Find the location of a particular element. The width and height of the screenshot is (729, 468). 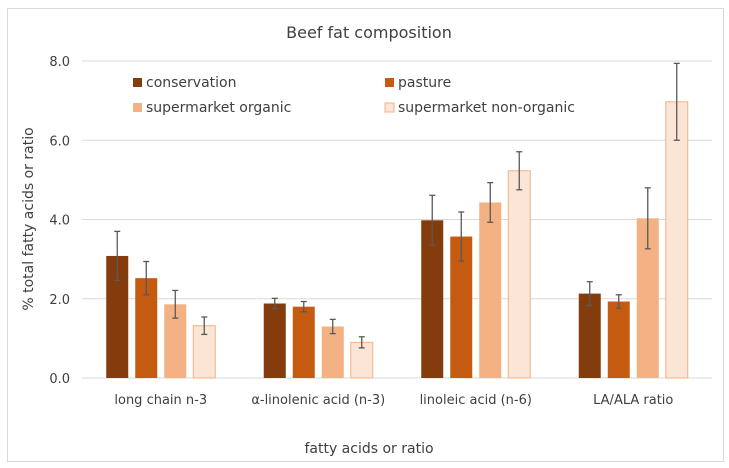

x-tick-label: α-linolenic acid (n-3) is located at coordinates (318, 400).